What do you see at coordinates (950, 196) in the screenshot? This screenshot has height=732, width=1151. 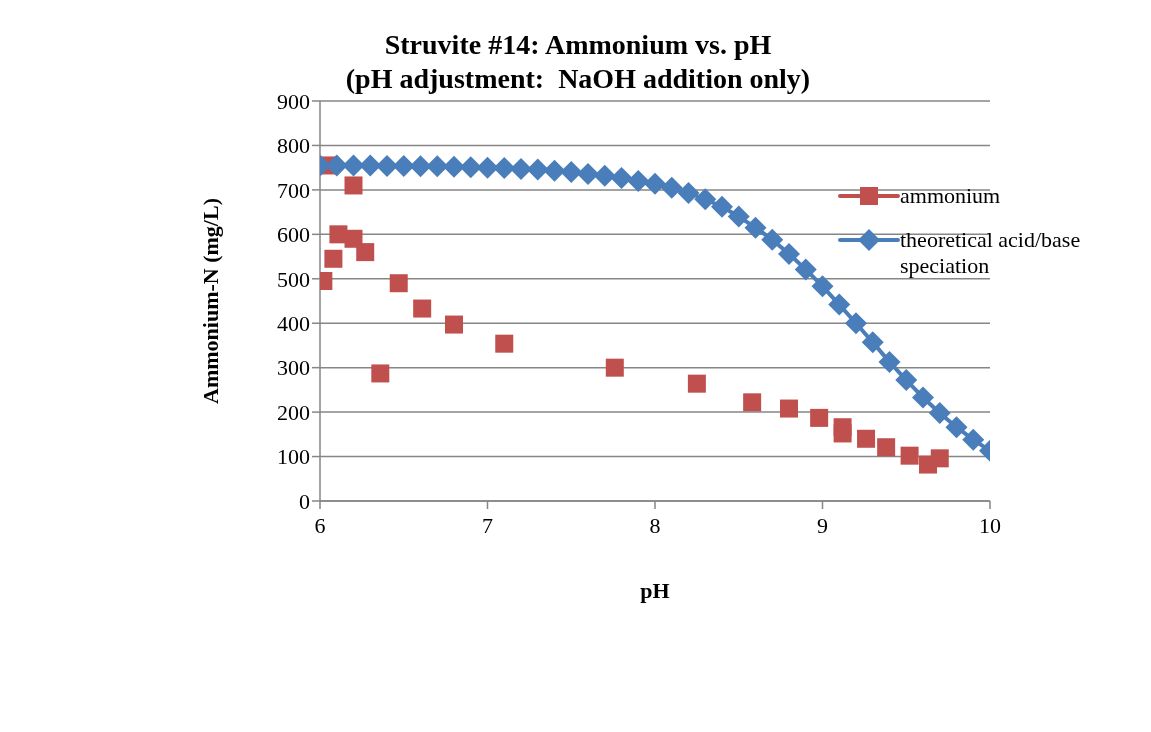 I see `legend-label: ammonium` at bounding box center [950, 196].